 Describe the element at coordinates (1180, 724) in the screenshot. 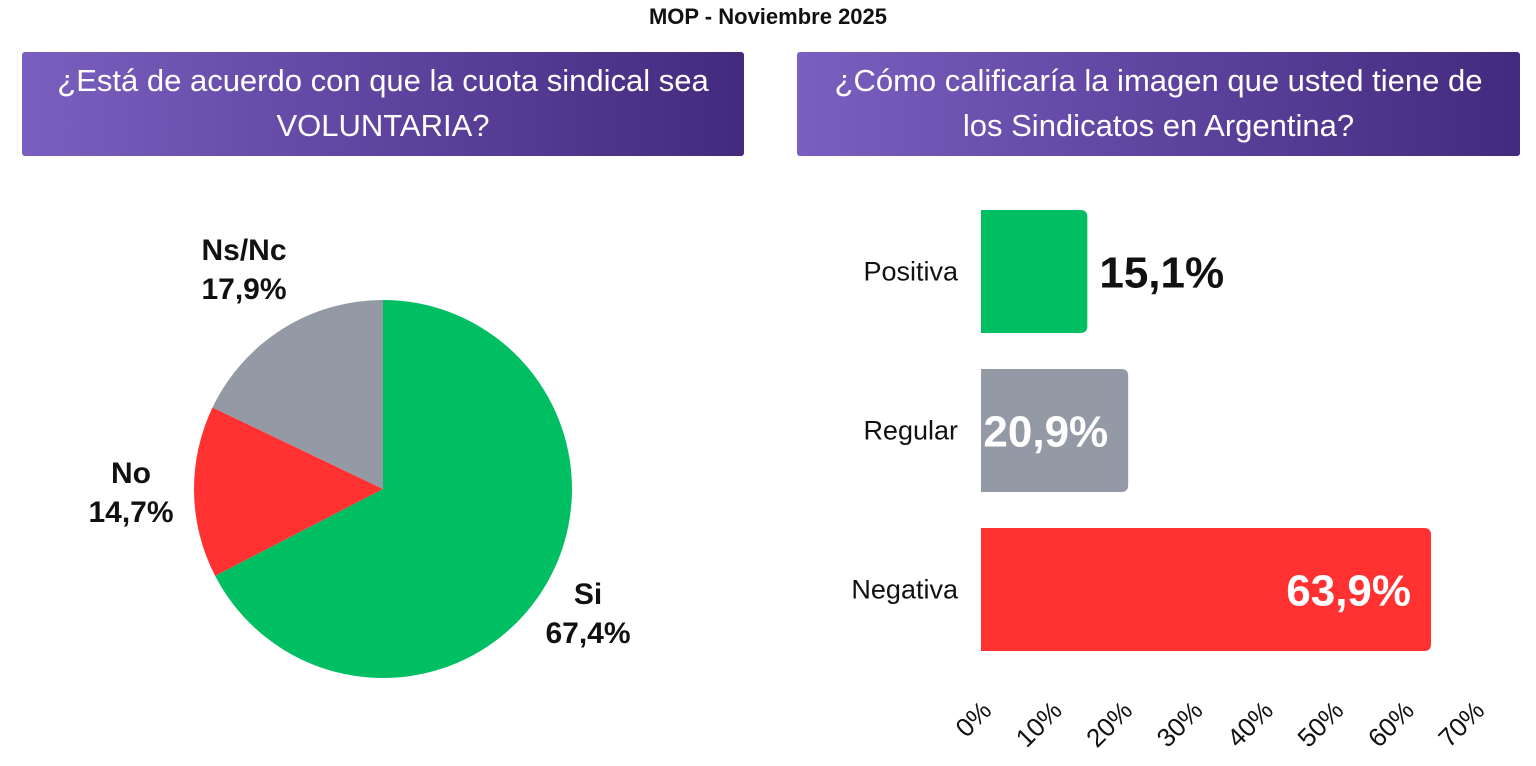

I see `x-tick-label: 30%` at that location.